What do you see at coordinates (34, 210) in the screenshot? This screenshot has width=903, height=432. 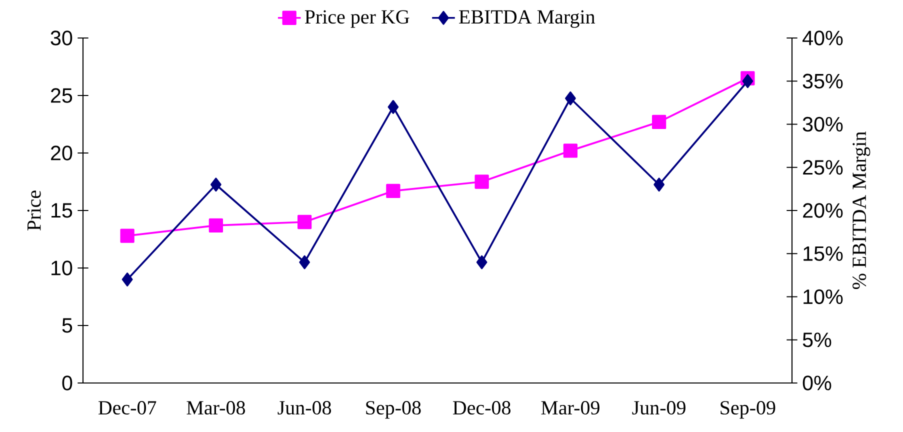 I see `y-axis-title: Price` at bounding box center [34, 210].